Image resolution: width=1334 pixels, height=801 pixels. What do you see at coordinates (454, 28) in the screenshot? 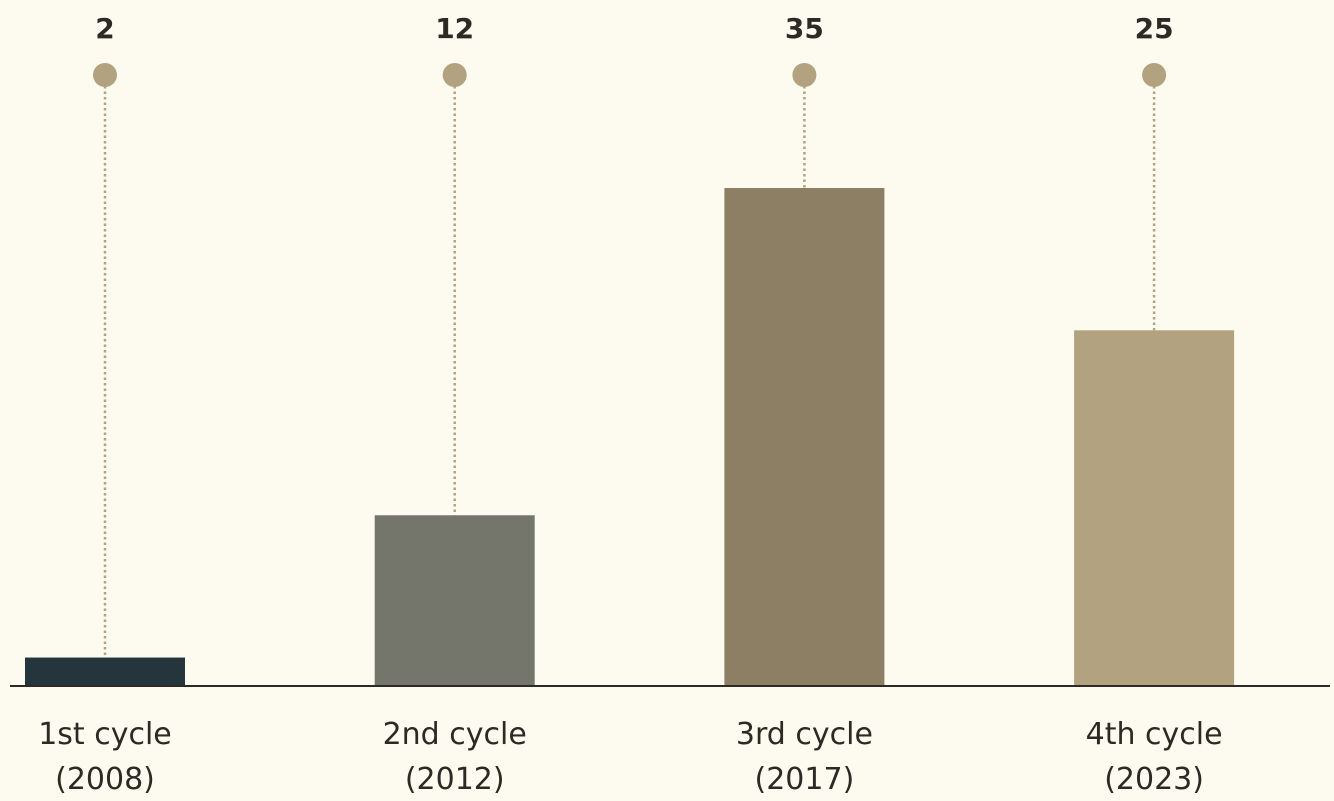
I see `value-label: 12` at bounding box center [454, 28].